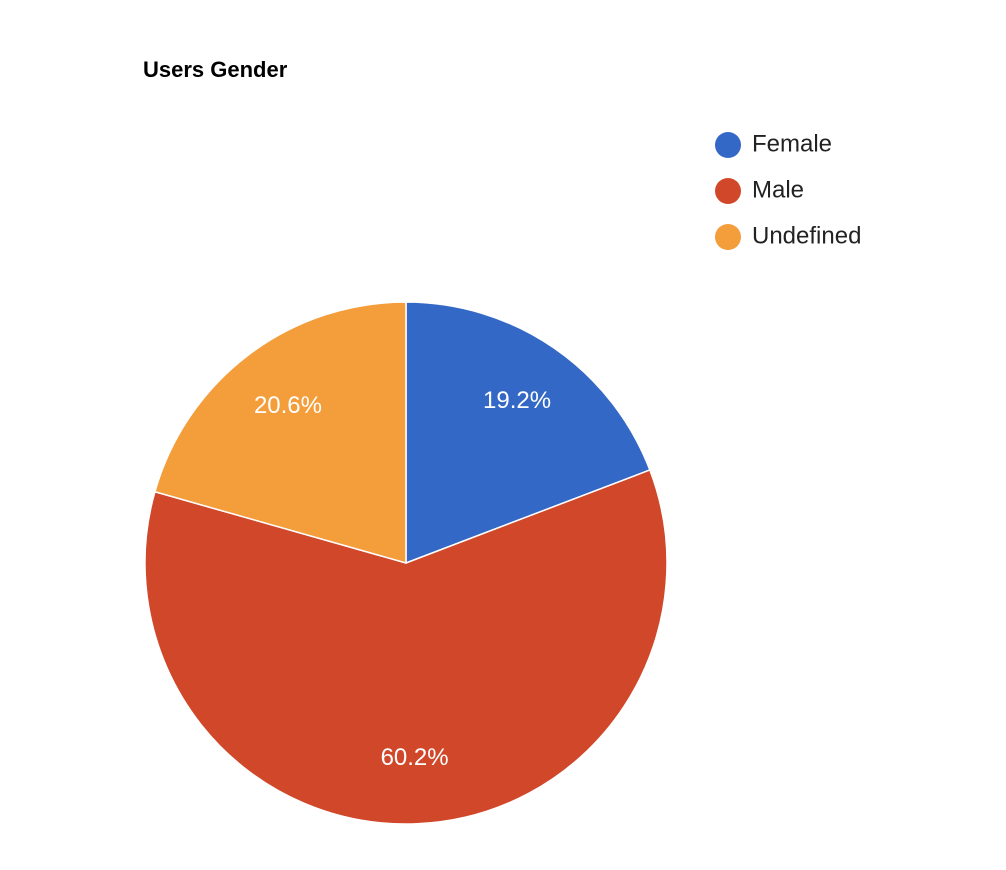 Image resolution: width=1006 pixels, height=870 pixels. Describe the element at coordinates (792, 143) in the screenshot. I see `legend-label: Female` at that location.